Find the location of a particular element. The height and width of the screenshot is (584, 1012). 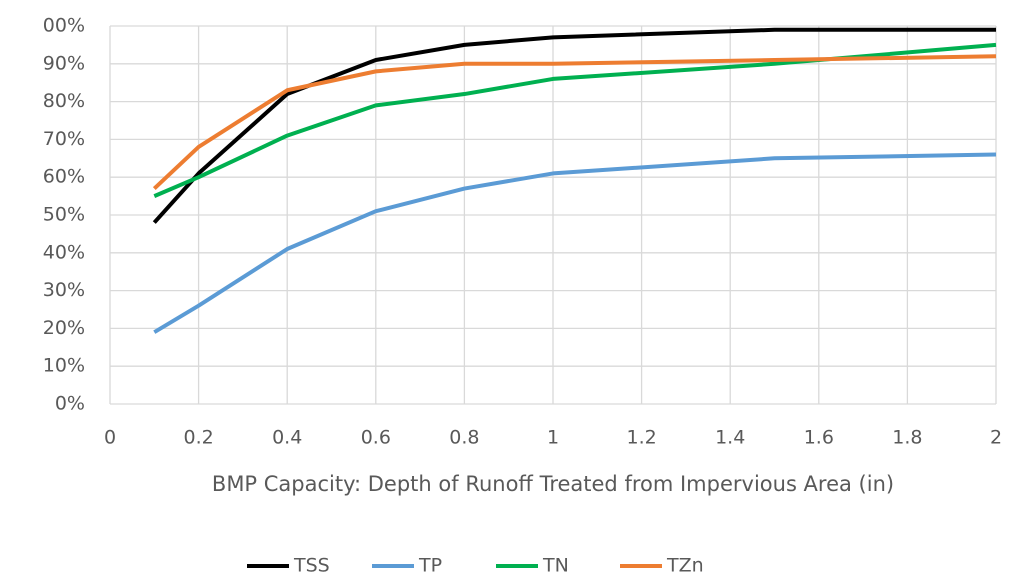

y-tick-label: 0% is located at coordinates (70, 404).